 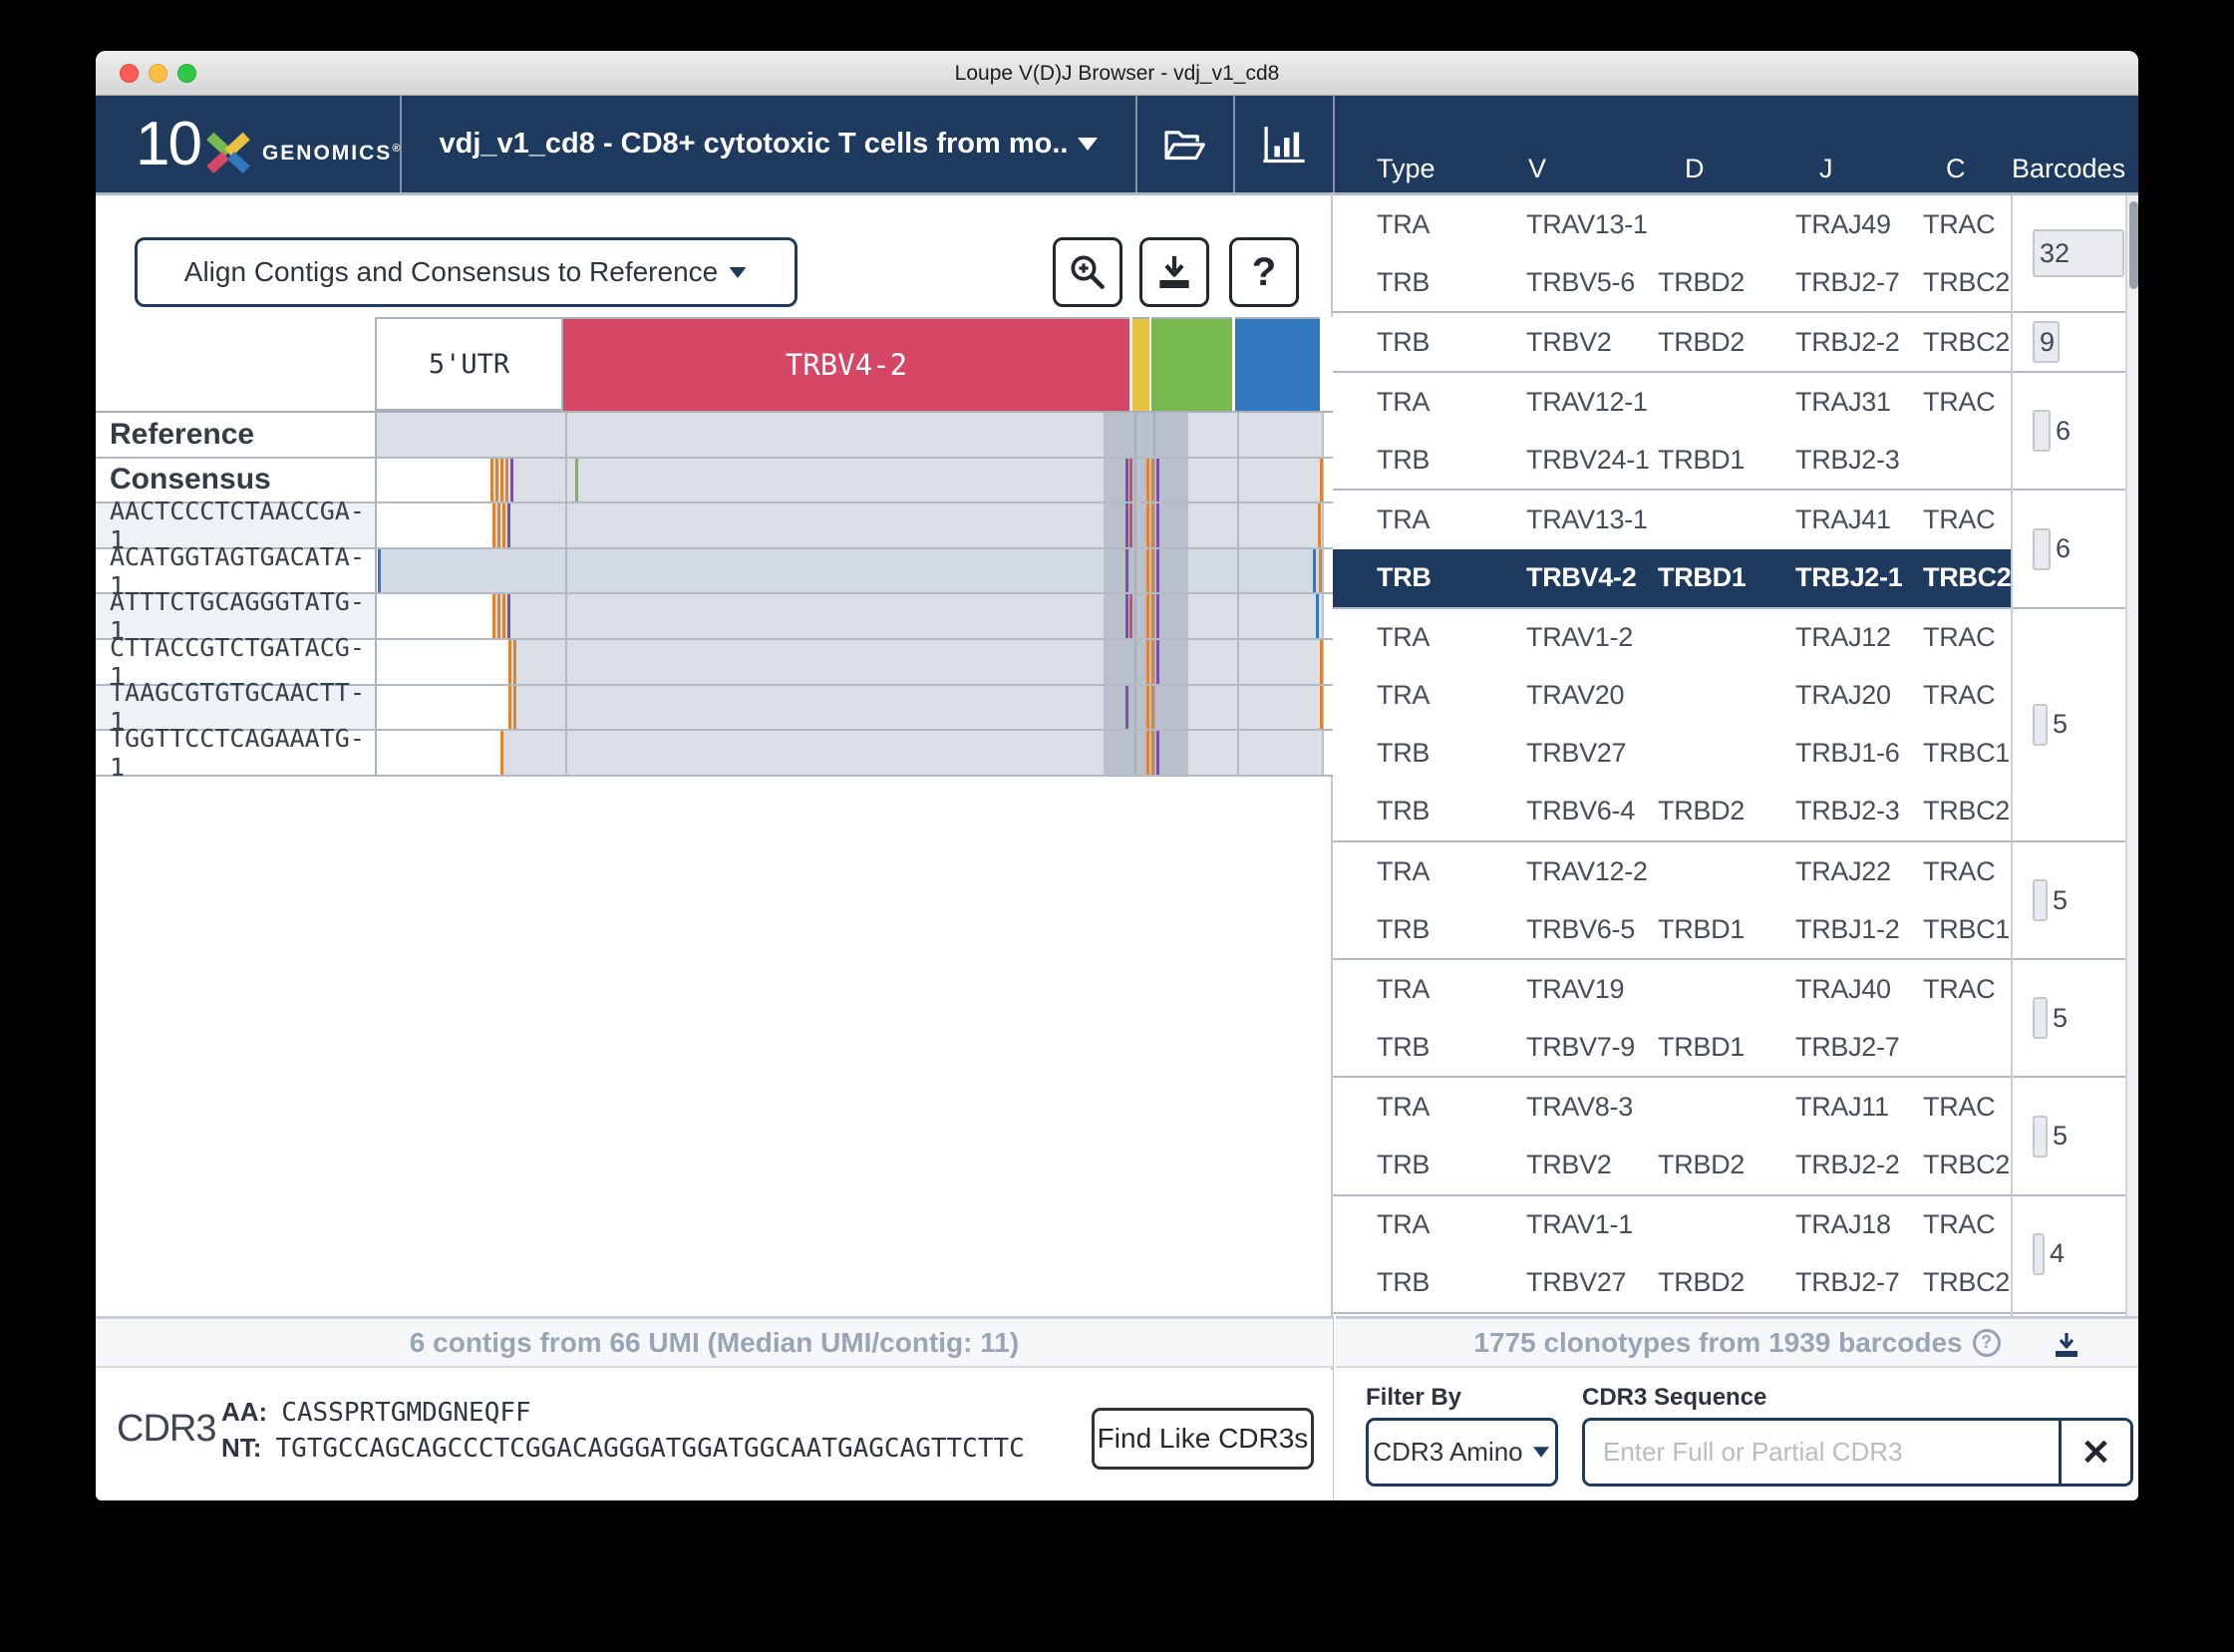 I want to click on contig-row: CTTACCGTCTGATACG-1, so click(x=714, y=662).